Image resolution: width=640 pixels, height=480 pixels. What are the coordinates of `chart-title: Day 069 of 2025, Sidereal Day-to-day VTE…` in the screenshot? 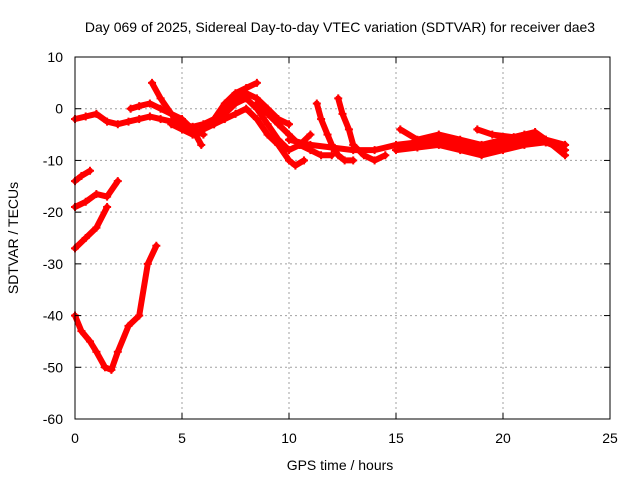 It's located at (340, 27).